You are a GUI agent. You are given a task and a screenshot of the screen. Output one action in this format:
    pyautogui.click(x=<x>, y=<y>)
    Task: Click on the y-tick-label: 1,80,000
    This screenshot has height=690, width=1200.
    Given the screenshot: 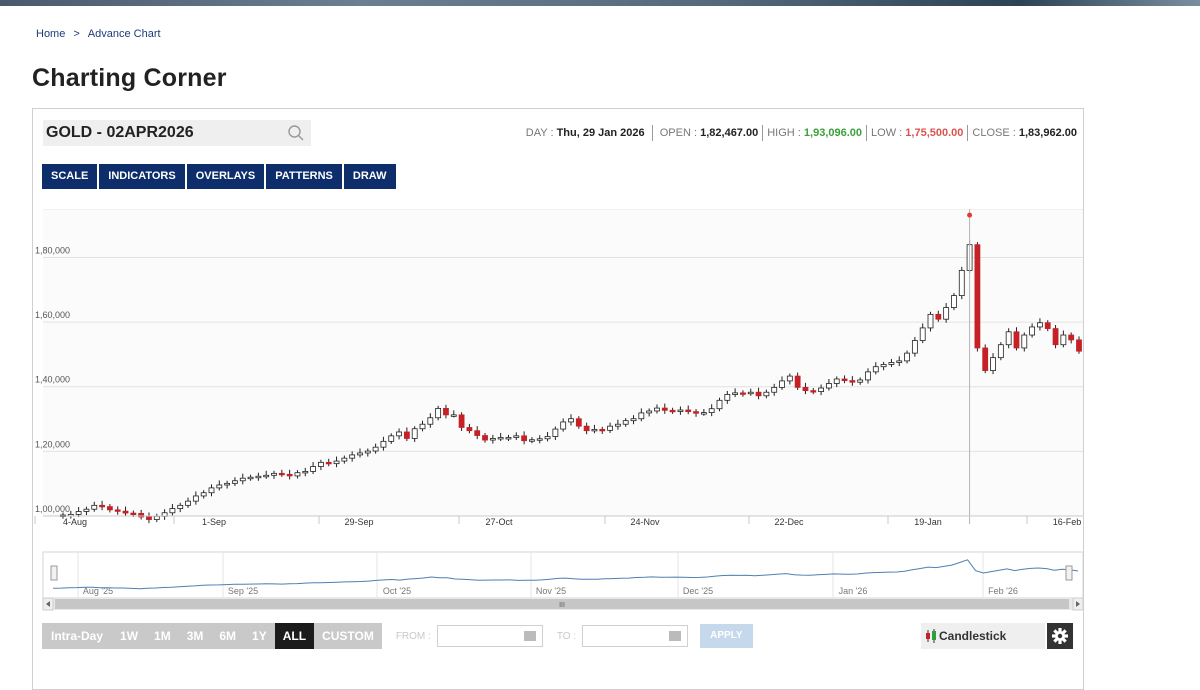 What is the action you would take?
    pyautogui.click(x=52, y=250)
    